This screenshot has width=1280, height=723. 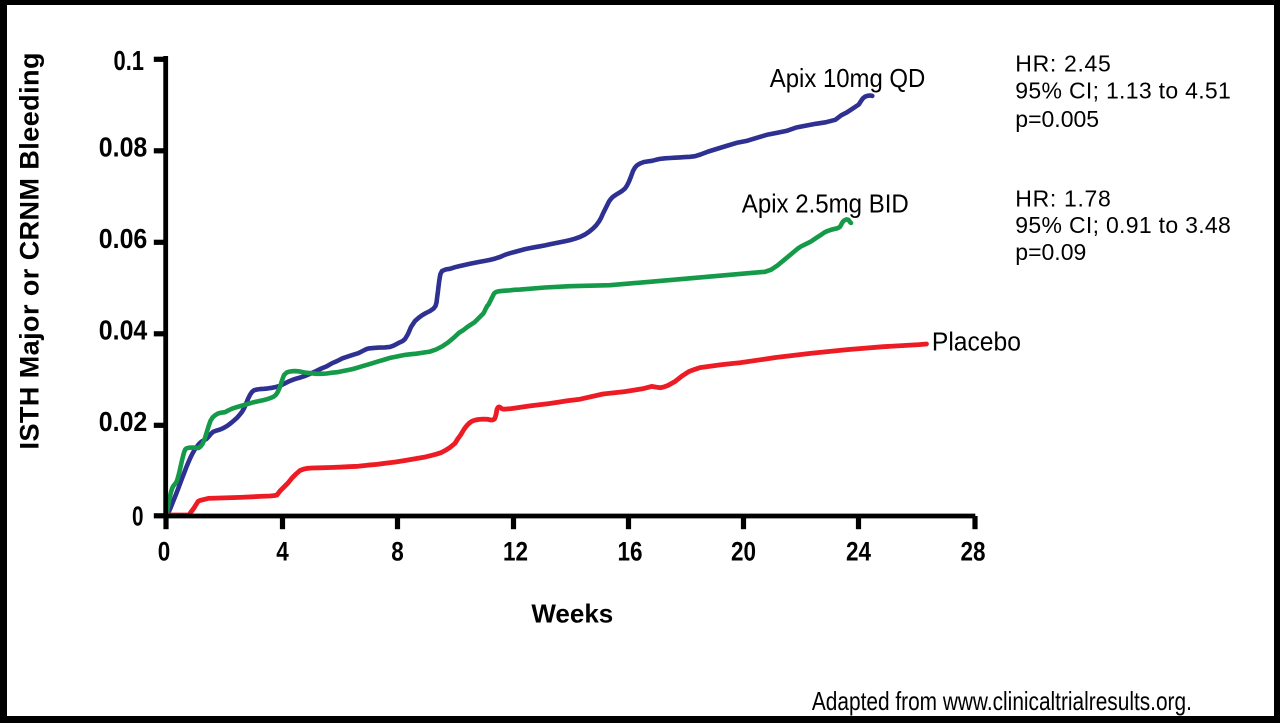 What do you see at coordinates (123, 330) in the screenshot?
I see `svg-text: 0.04` at bounding box center [123, 330].